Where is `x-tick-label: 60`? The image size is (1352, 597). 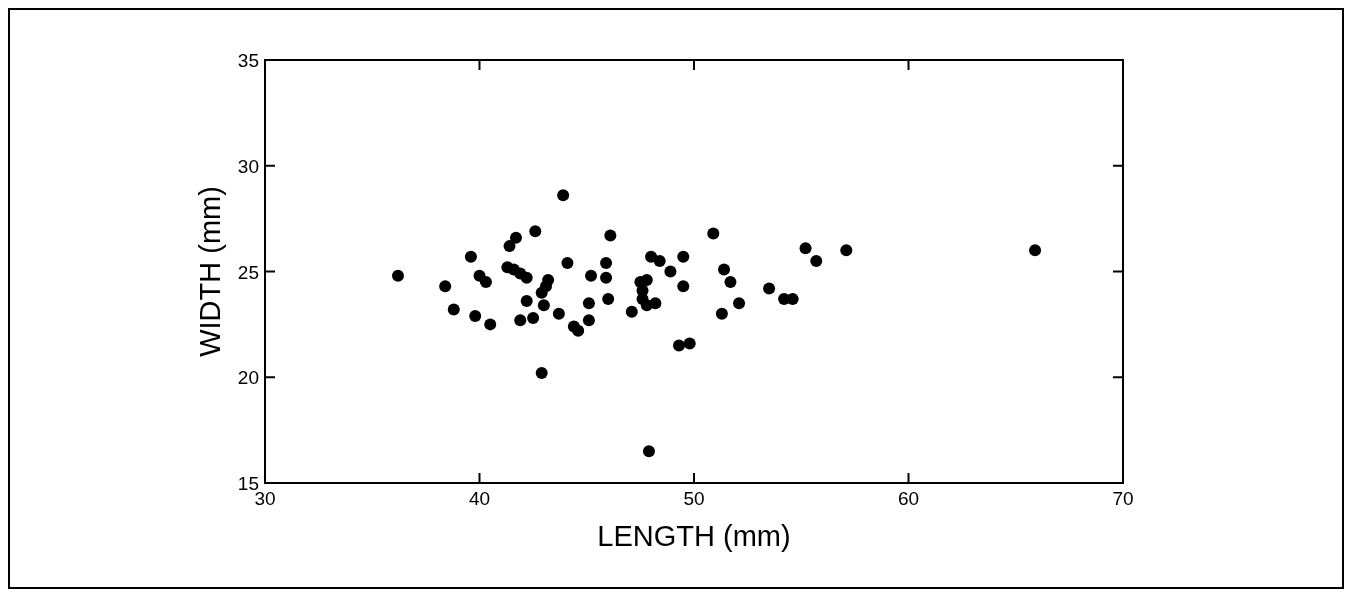 x-tick-label: 60 is located at coordinates (908, 498).